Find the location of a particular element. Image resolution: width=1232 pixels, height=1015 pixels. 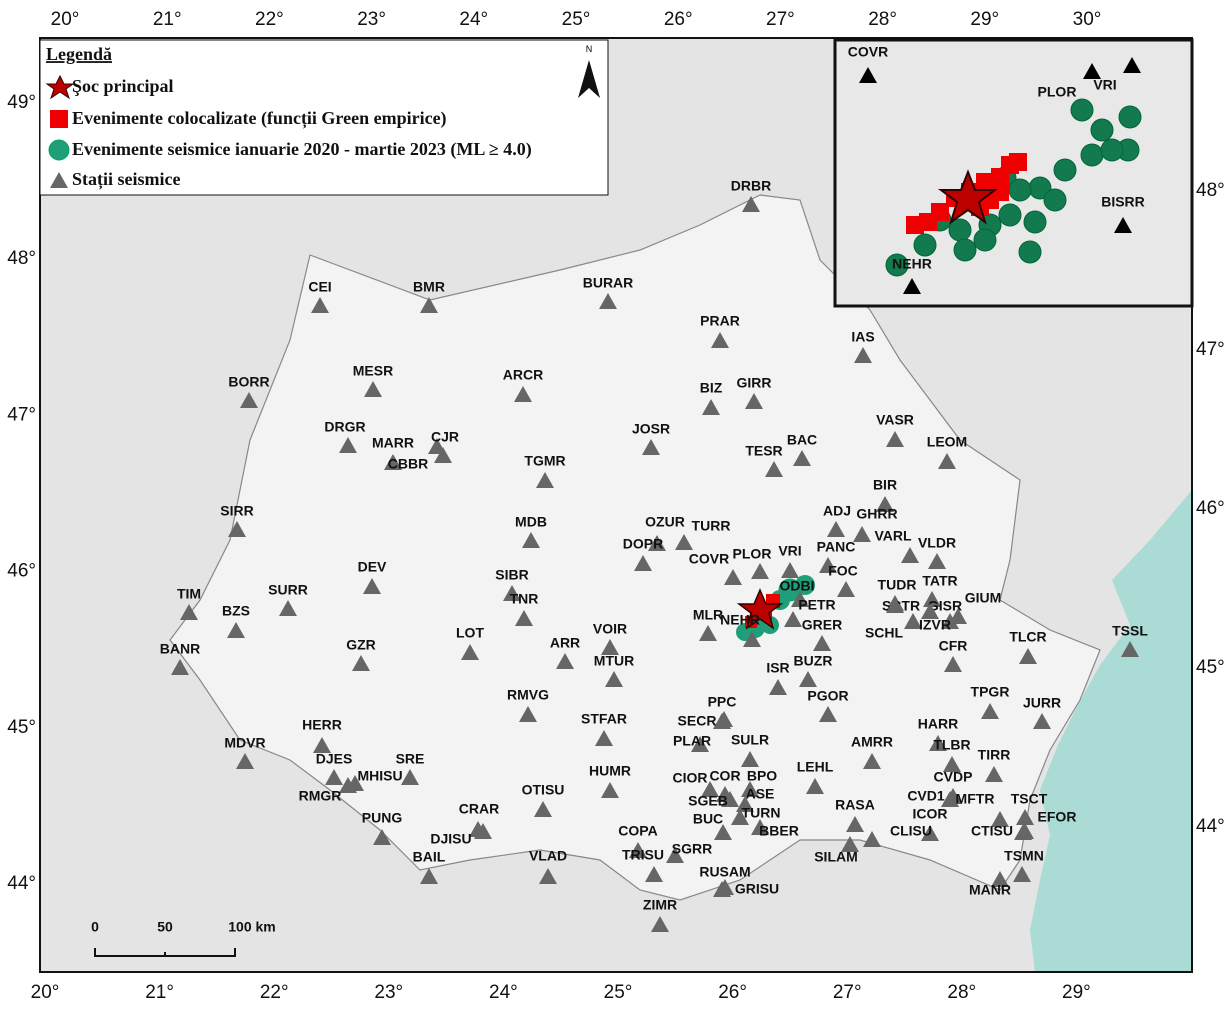

station-label: BUZR is located at coordinates (813, 661).